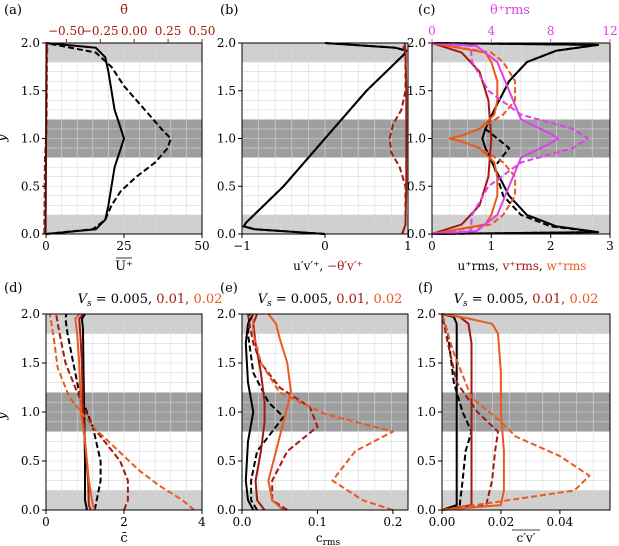 This screenshot has width=619, height=546. Describe the element at coordinates (13, 288) in the screenshot. I see `panel-label: (d)` at that location.